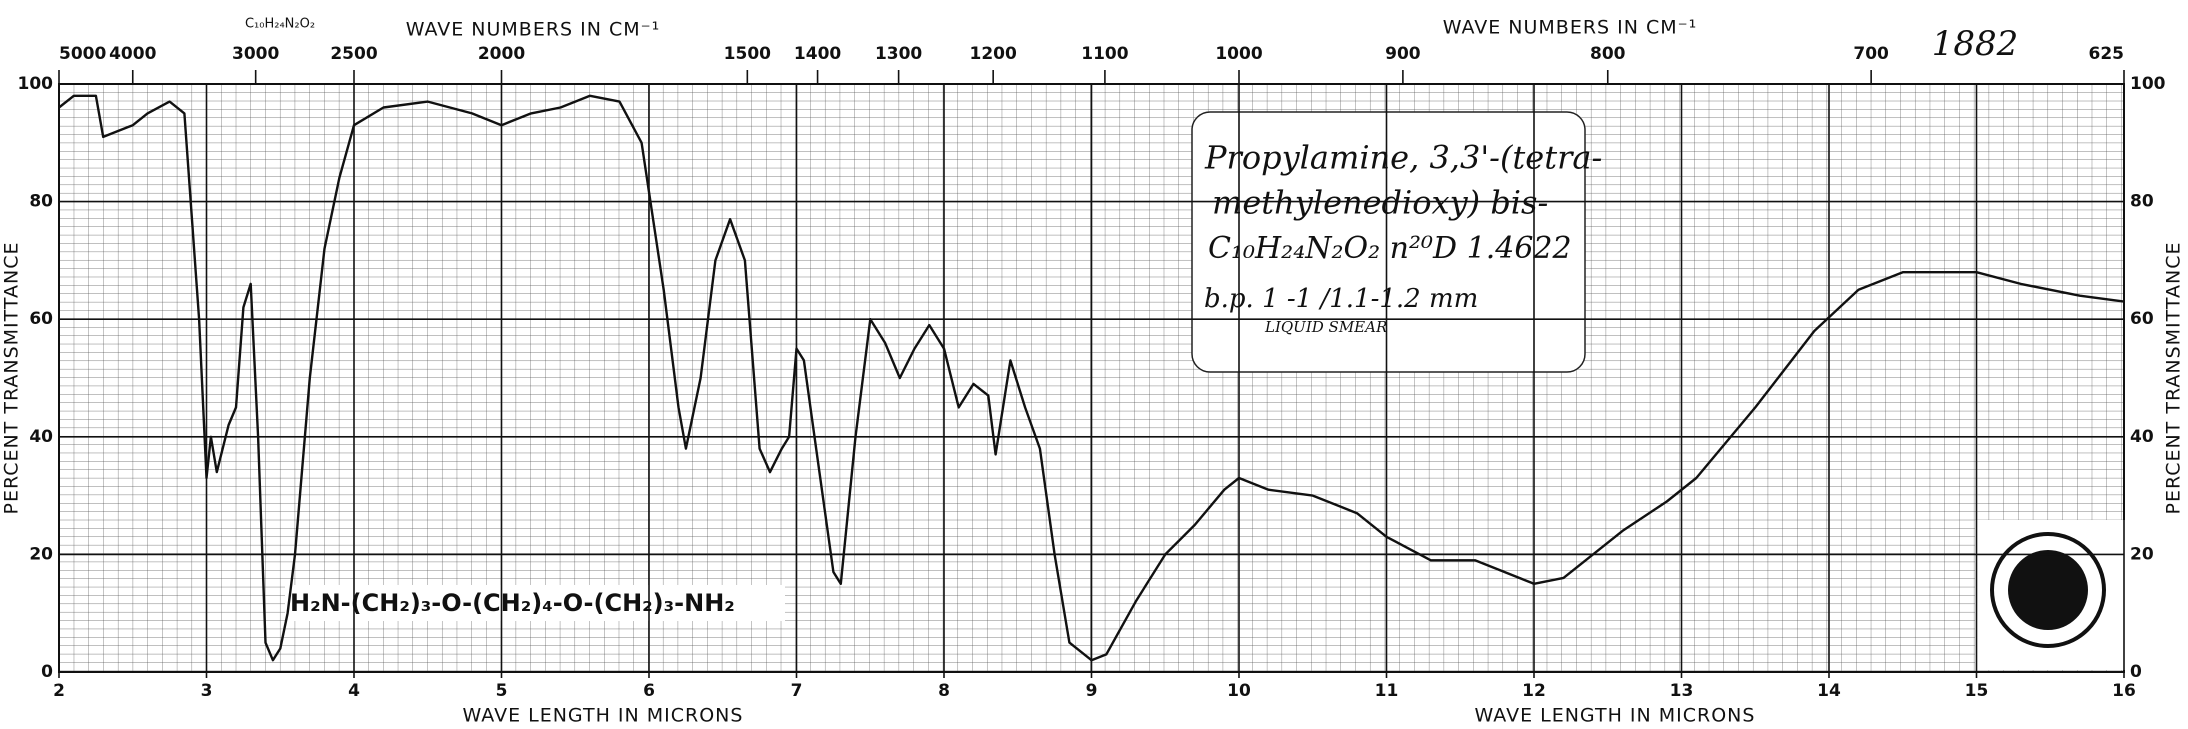 This screenshot has width=2188, height=729. Describe the element at coordinates (2107, 54) in the screenshot. I see `top-tick-label: 625` at that location.